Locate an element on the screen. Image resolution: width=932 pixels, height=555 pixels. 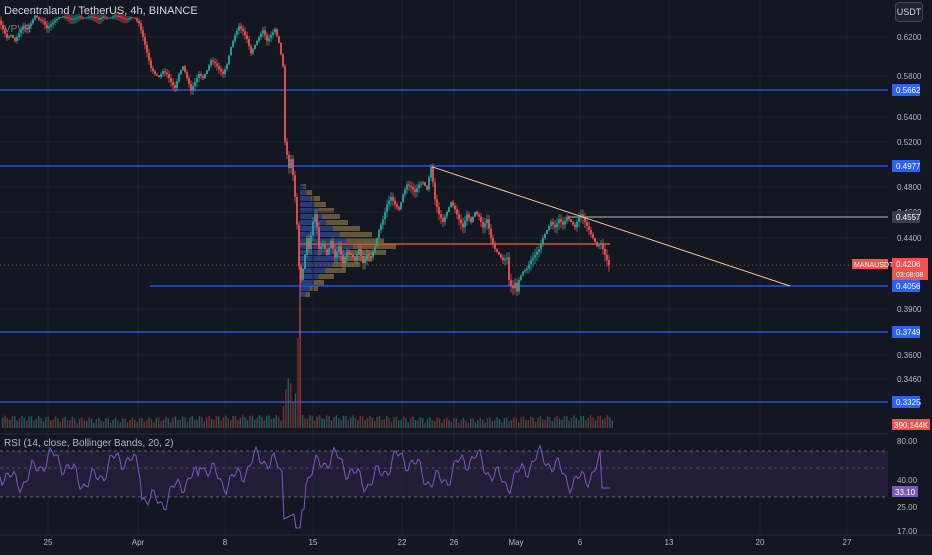
rsi-line is located at coordinates (305, 486).